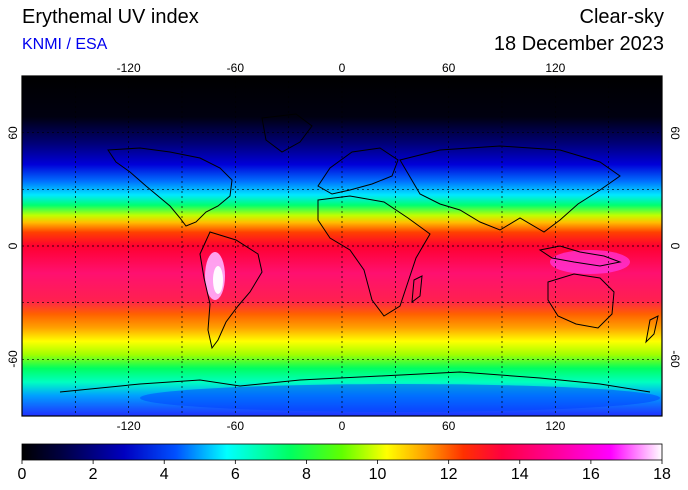 This screenshot has height=490, width=688. I want to click on colorbar-label: 16, so click(590, 474).